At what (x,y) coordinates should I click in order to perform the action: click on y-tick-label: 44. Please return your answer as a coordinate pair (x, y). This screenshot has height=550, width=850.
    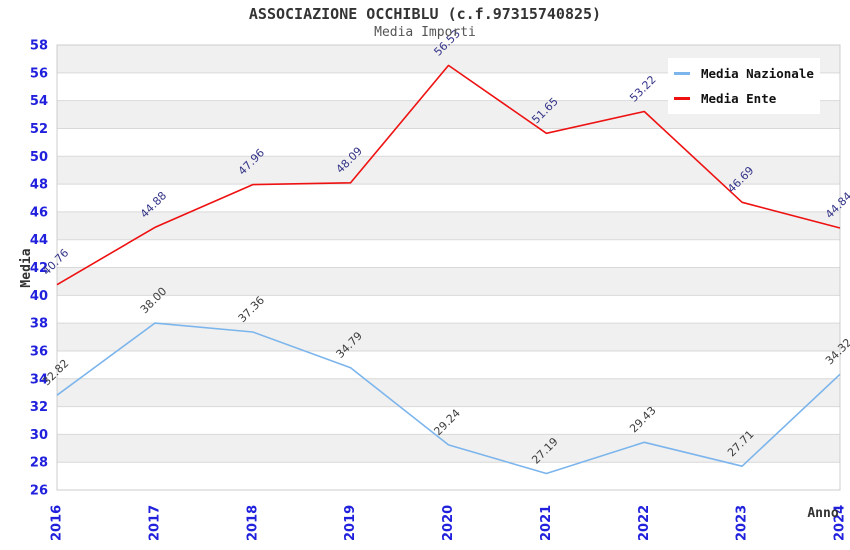
    Looking at the image, I should click on (39, 240).